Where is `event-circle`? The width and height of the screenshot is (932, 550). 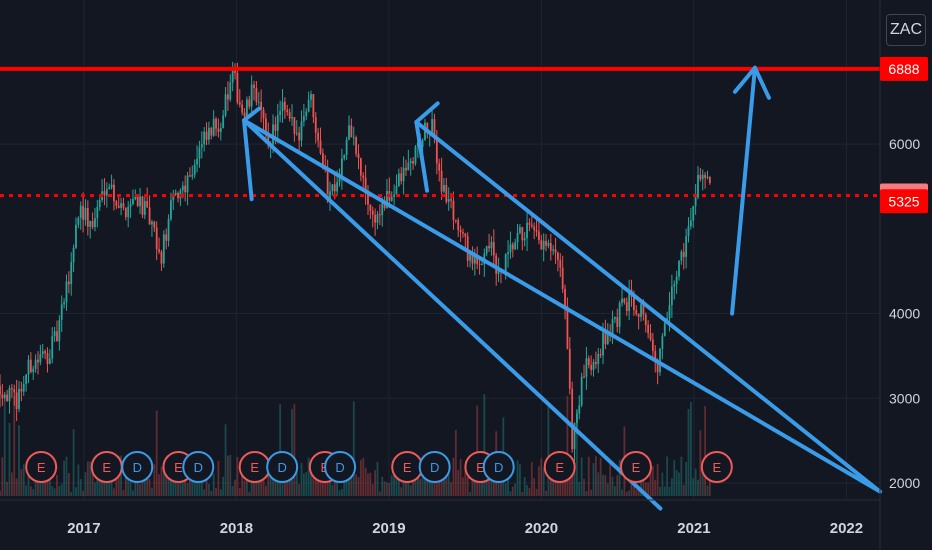 event-circle is located at coordinates (434, 467).